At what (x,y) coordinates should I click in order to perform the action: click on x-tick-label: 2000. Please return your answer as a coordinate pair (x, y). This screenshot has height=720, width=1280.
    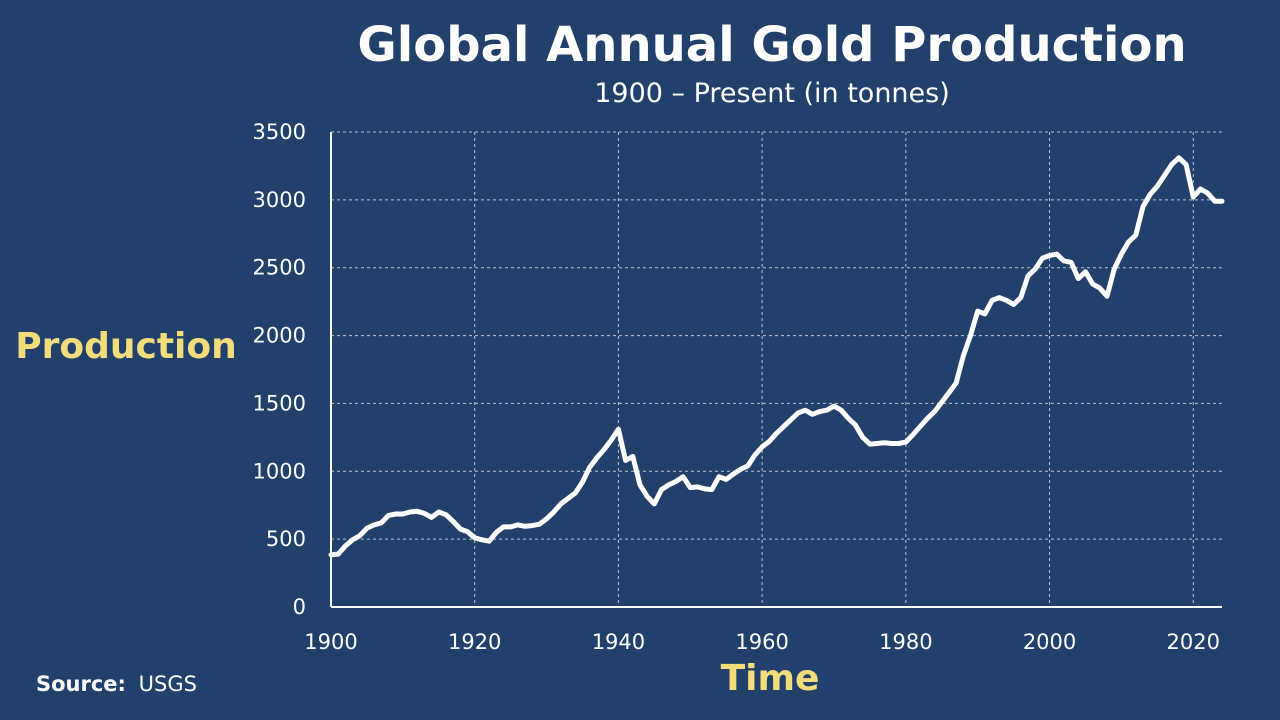
    Looking at the image, I should click on (1049, 642).